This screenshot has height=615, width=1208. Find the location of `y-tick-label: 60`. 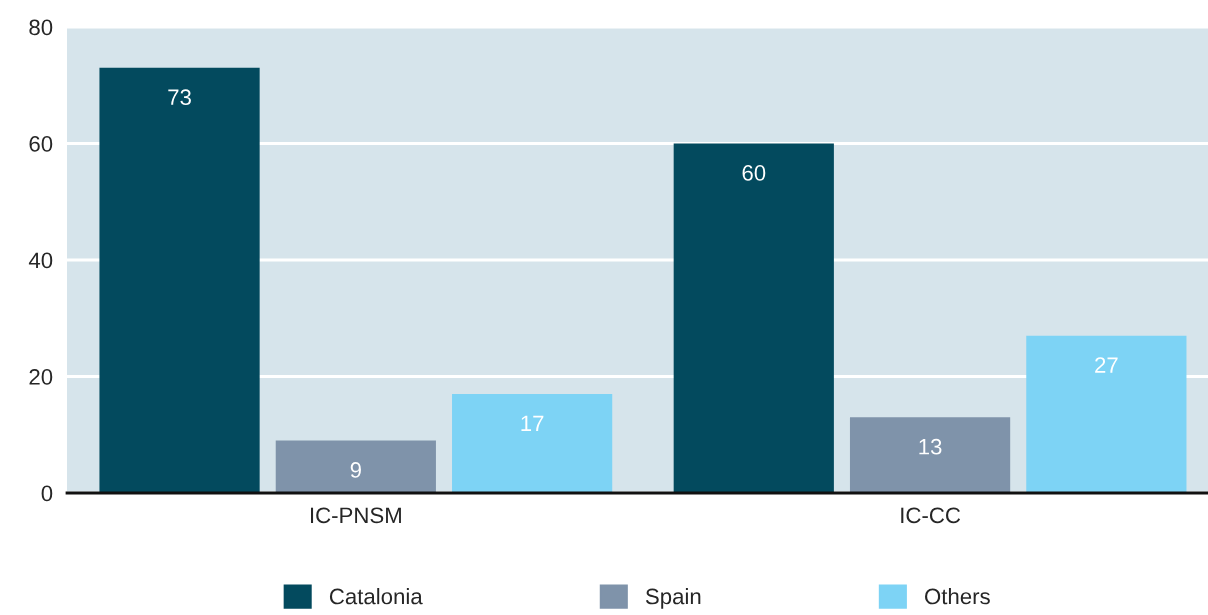

y-tick-label: 60 is located at coordinates (41, 144).